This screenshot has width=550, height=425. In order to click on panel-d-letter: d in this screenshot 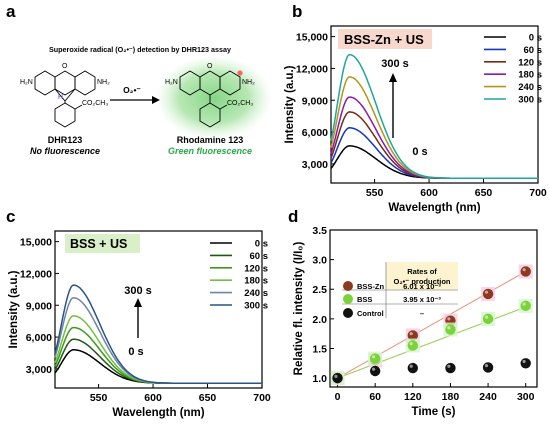, I will do `click(293, 216)`.